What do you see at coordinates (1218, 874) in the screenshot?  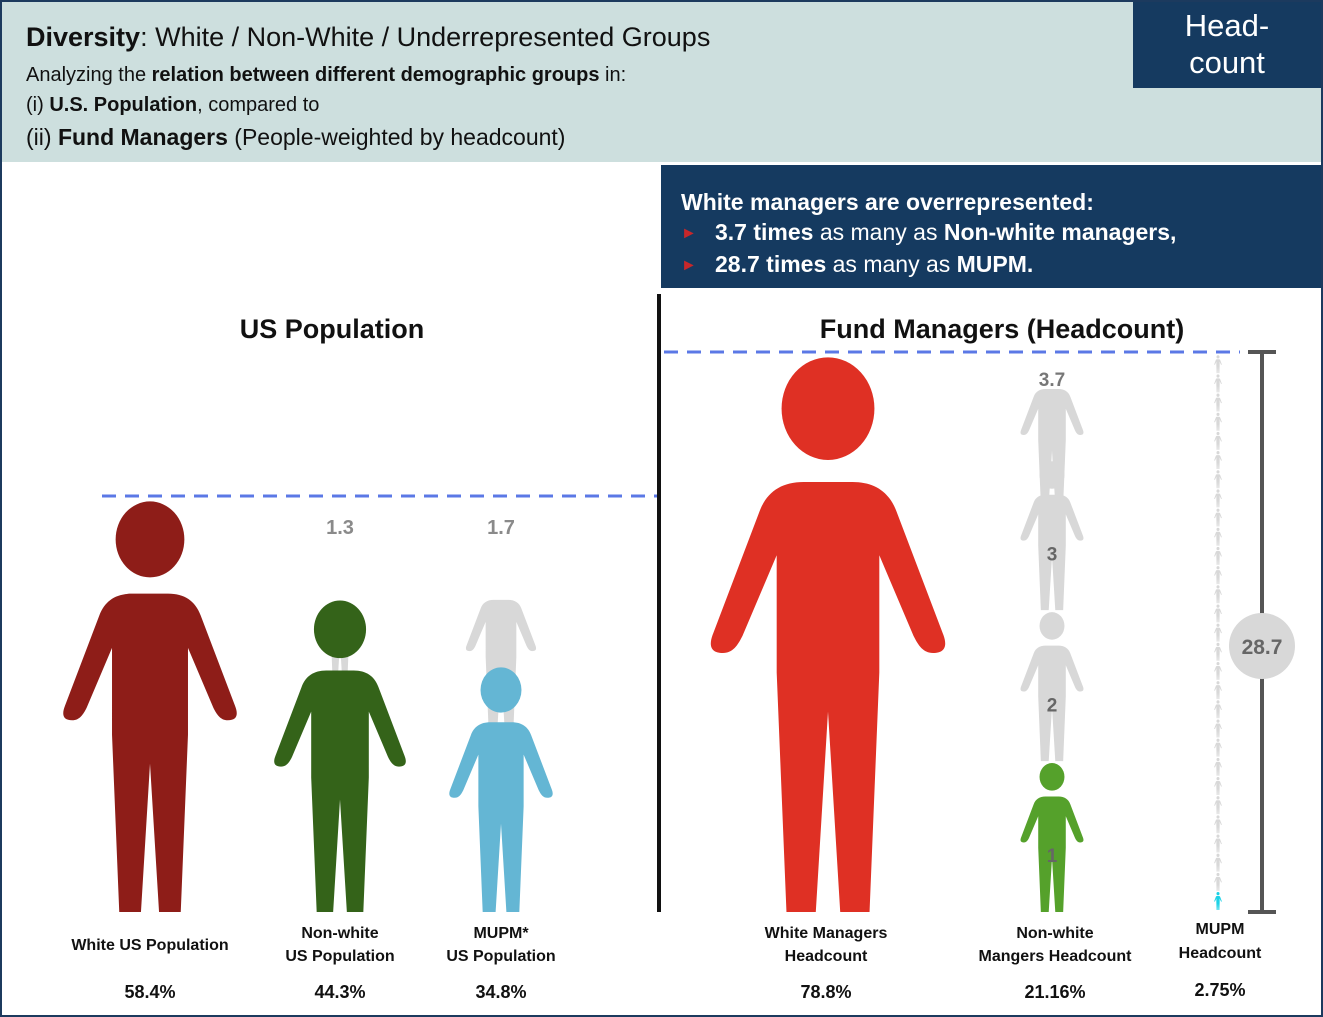 I see `fm-mupm-figure-2-head` at bounding box center [1218, 874].